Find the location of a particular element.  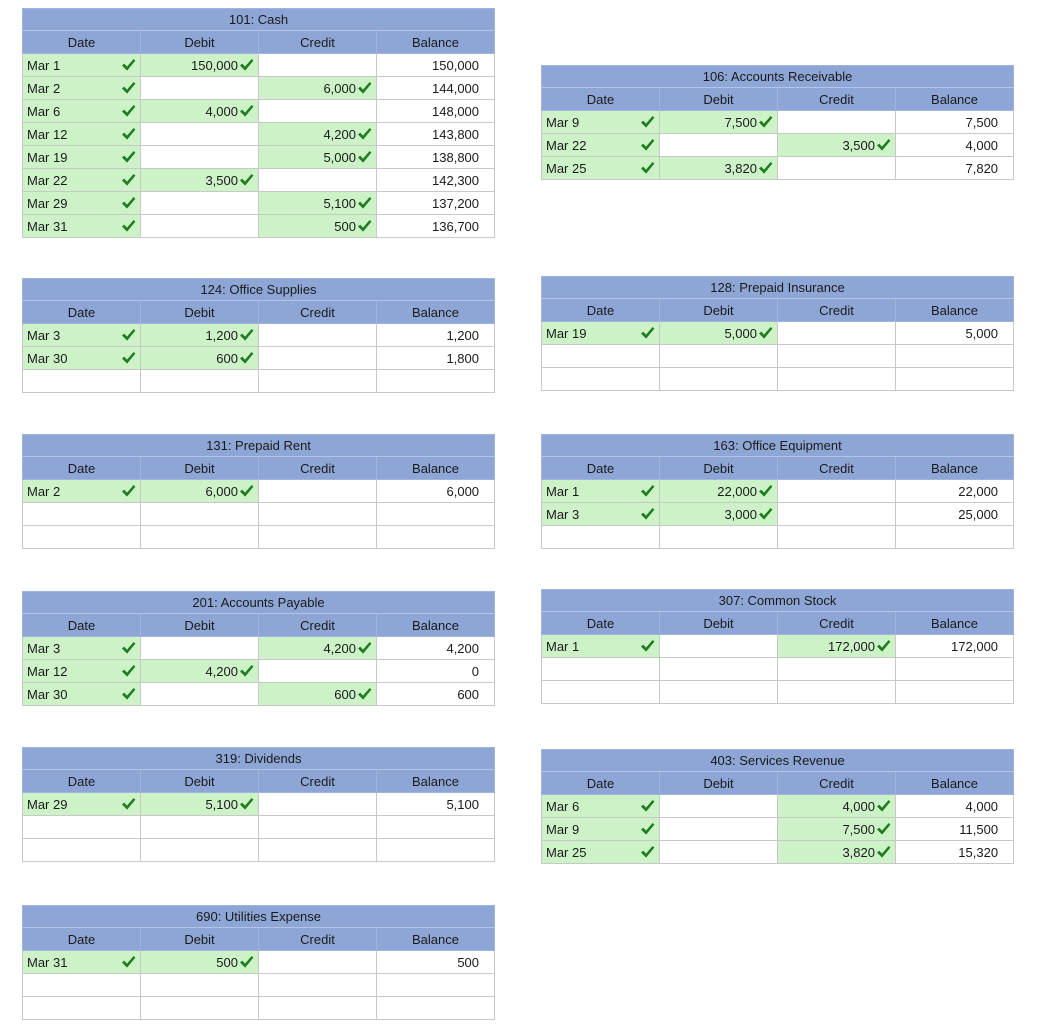

credit-cell: 600 is located at coordinates (317, 694).